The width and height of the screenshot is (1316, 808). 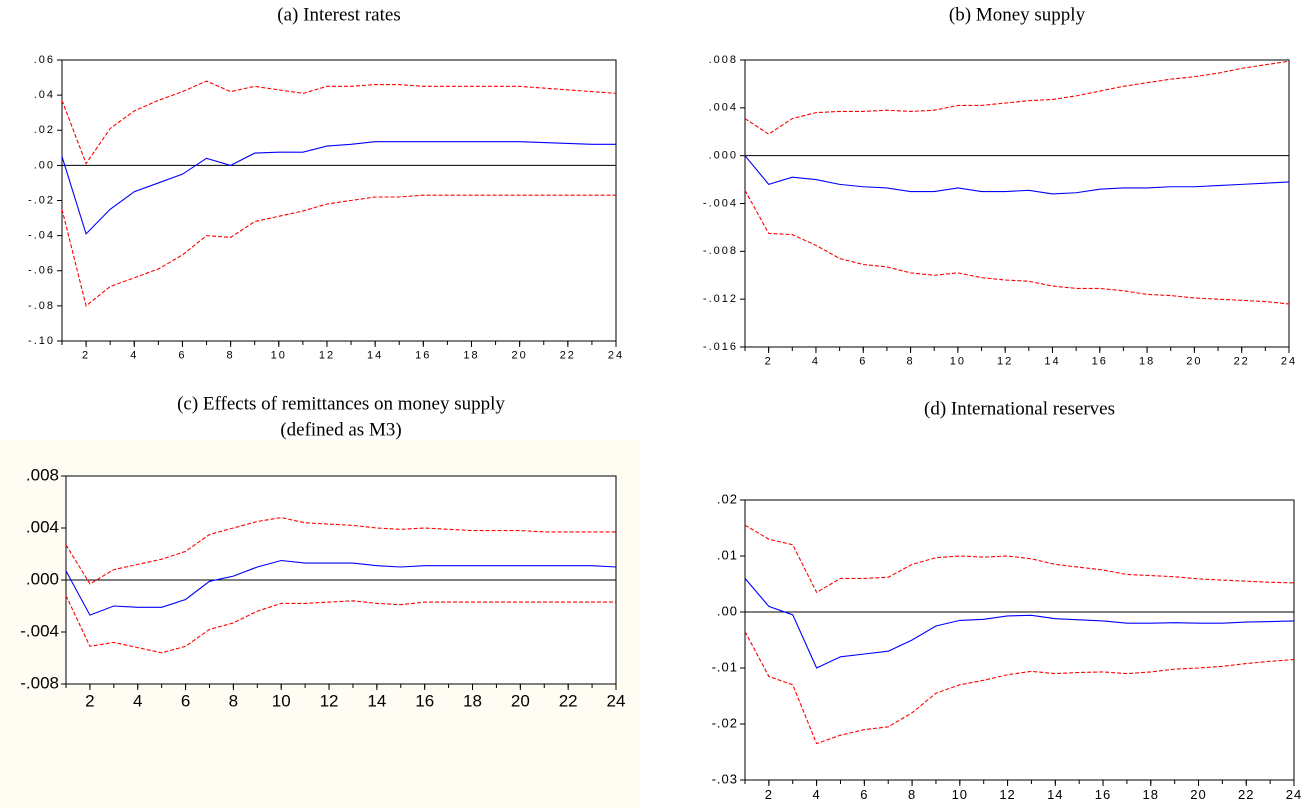 What do you see at coordinates (725, 778) in the screenshot?
I see `y-tick-label: -.03` at bounding box center [725, 778].